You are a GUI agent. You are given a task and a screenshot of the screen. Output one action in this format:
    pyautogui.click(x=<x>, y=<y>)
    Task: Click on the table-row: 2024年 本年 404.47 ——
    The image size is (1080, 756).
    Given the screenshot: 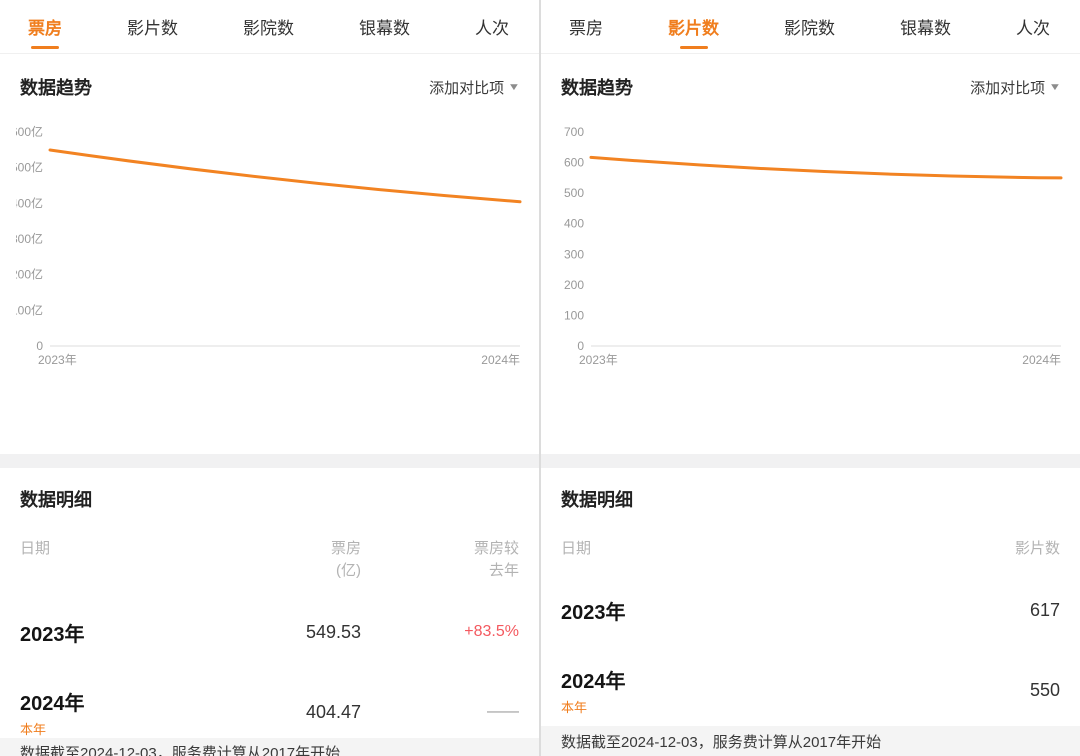 What is the action you would take?
    pyautogui.click(x=269, y=712)
    